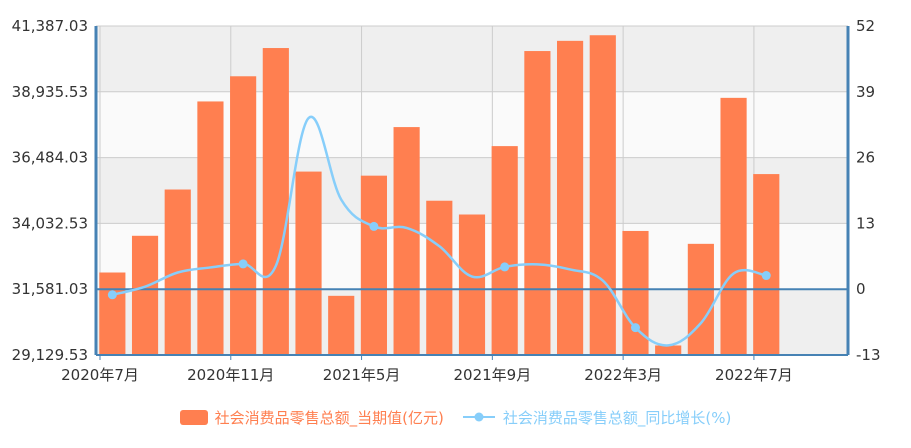  I want to click on x-tick-label: 2021年9月, so click(492, 375).